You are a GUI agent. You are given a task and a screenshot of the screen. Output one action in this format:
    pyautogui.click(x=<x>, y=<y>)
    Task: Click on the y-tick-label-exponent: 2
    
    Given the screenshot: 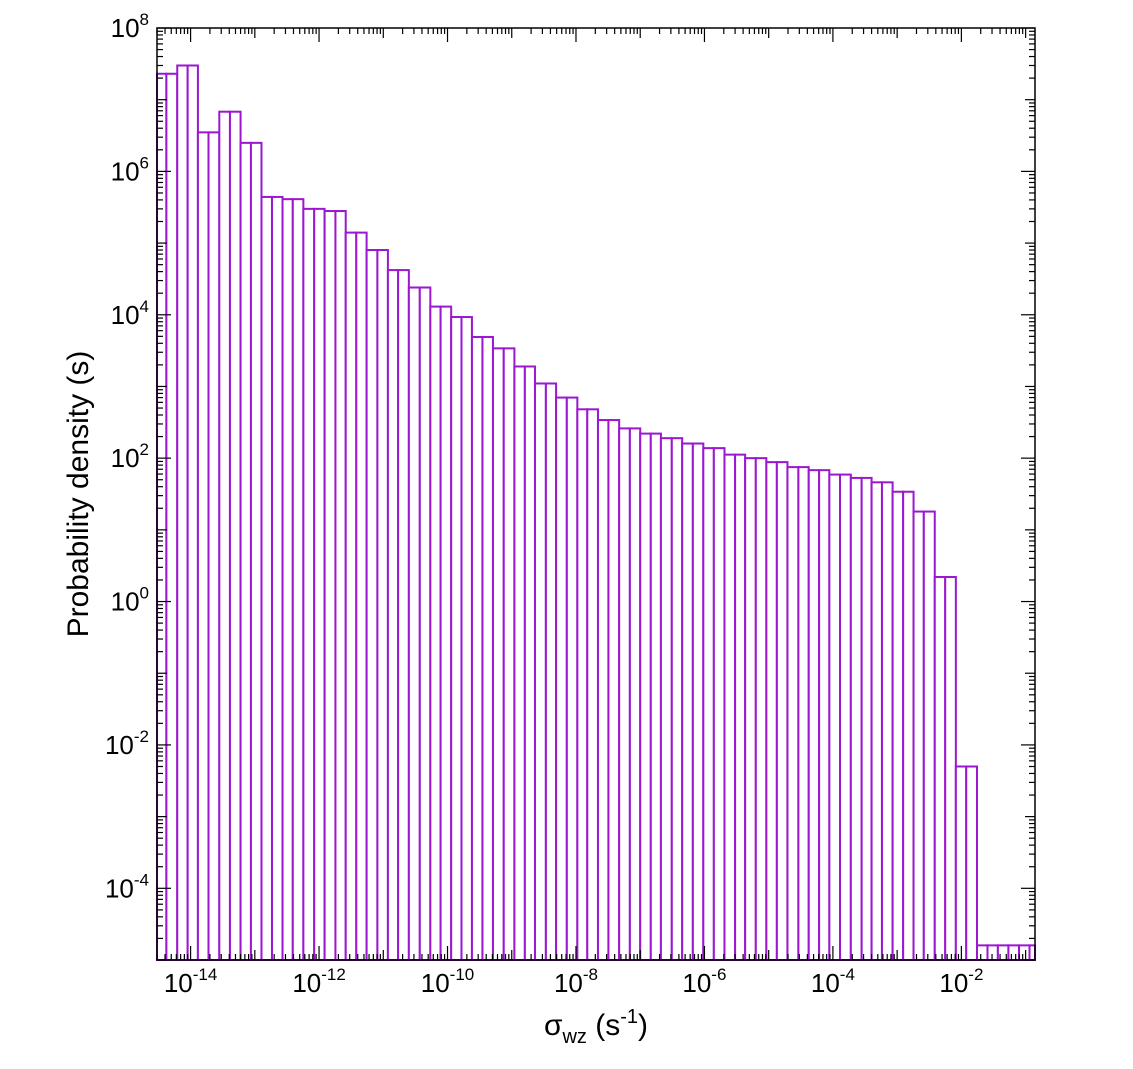 What is the action you would take?
    pyautogui.click(x=144, y=449)
    